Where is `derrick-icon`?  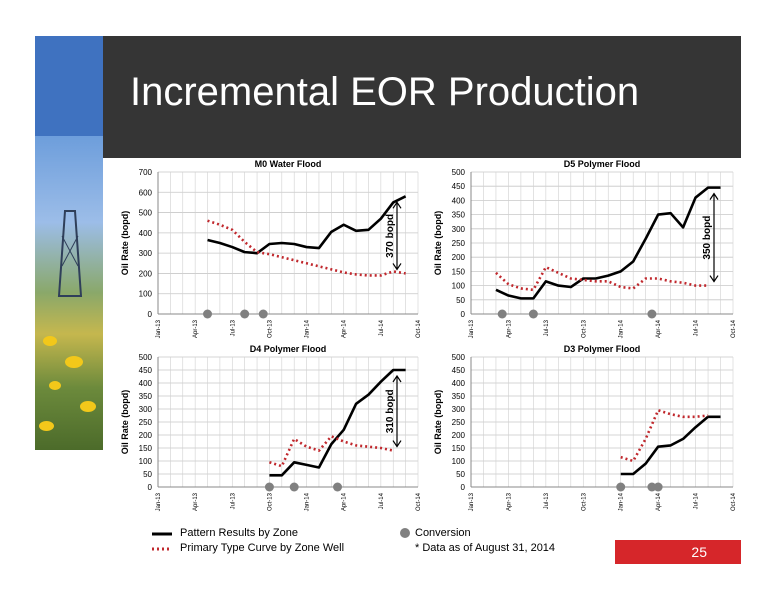 derrick-icon is located at coordinates (70, 253).